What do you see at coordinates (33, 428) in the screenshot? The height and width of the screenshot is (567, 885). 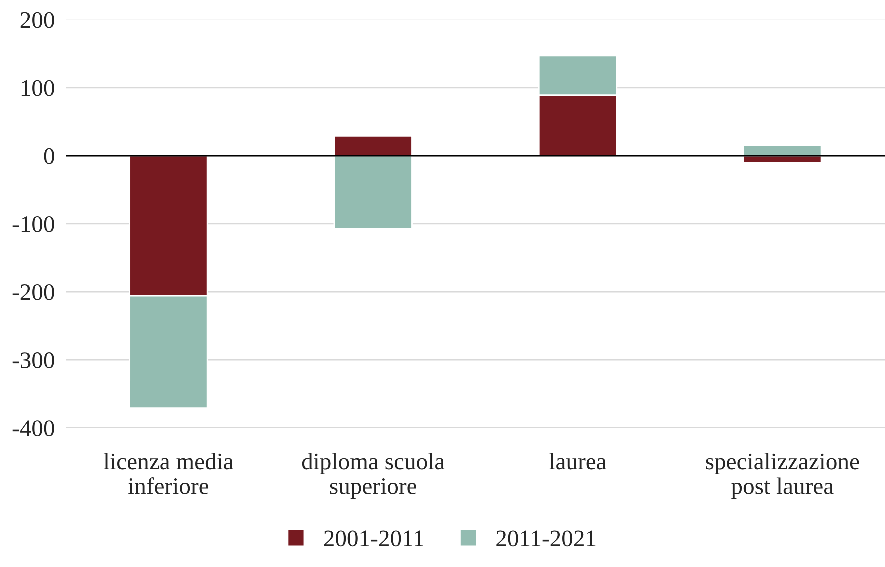 I see `y-tick-label: -400` at bounding box center [33, 428].